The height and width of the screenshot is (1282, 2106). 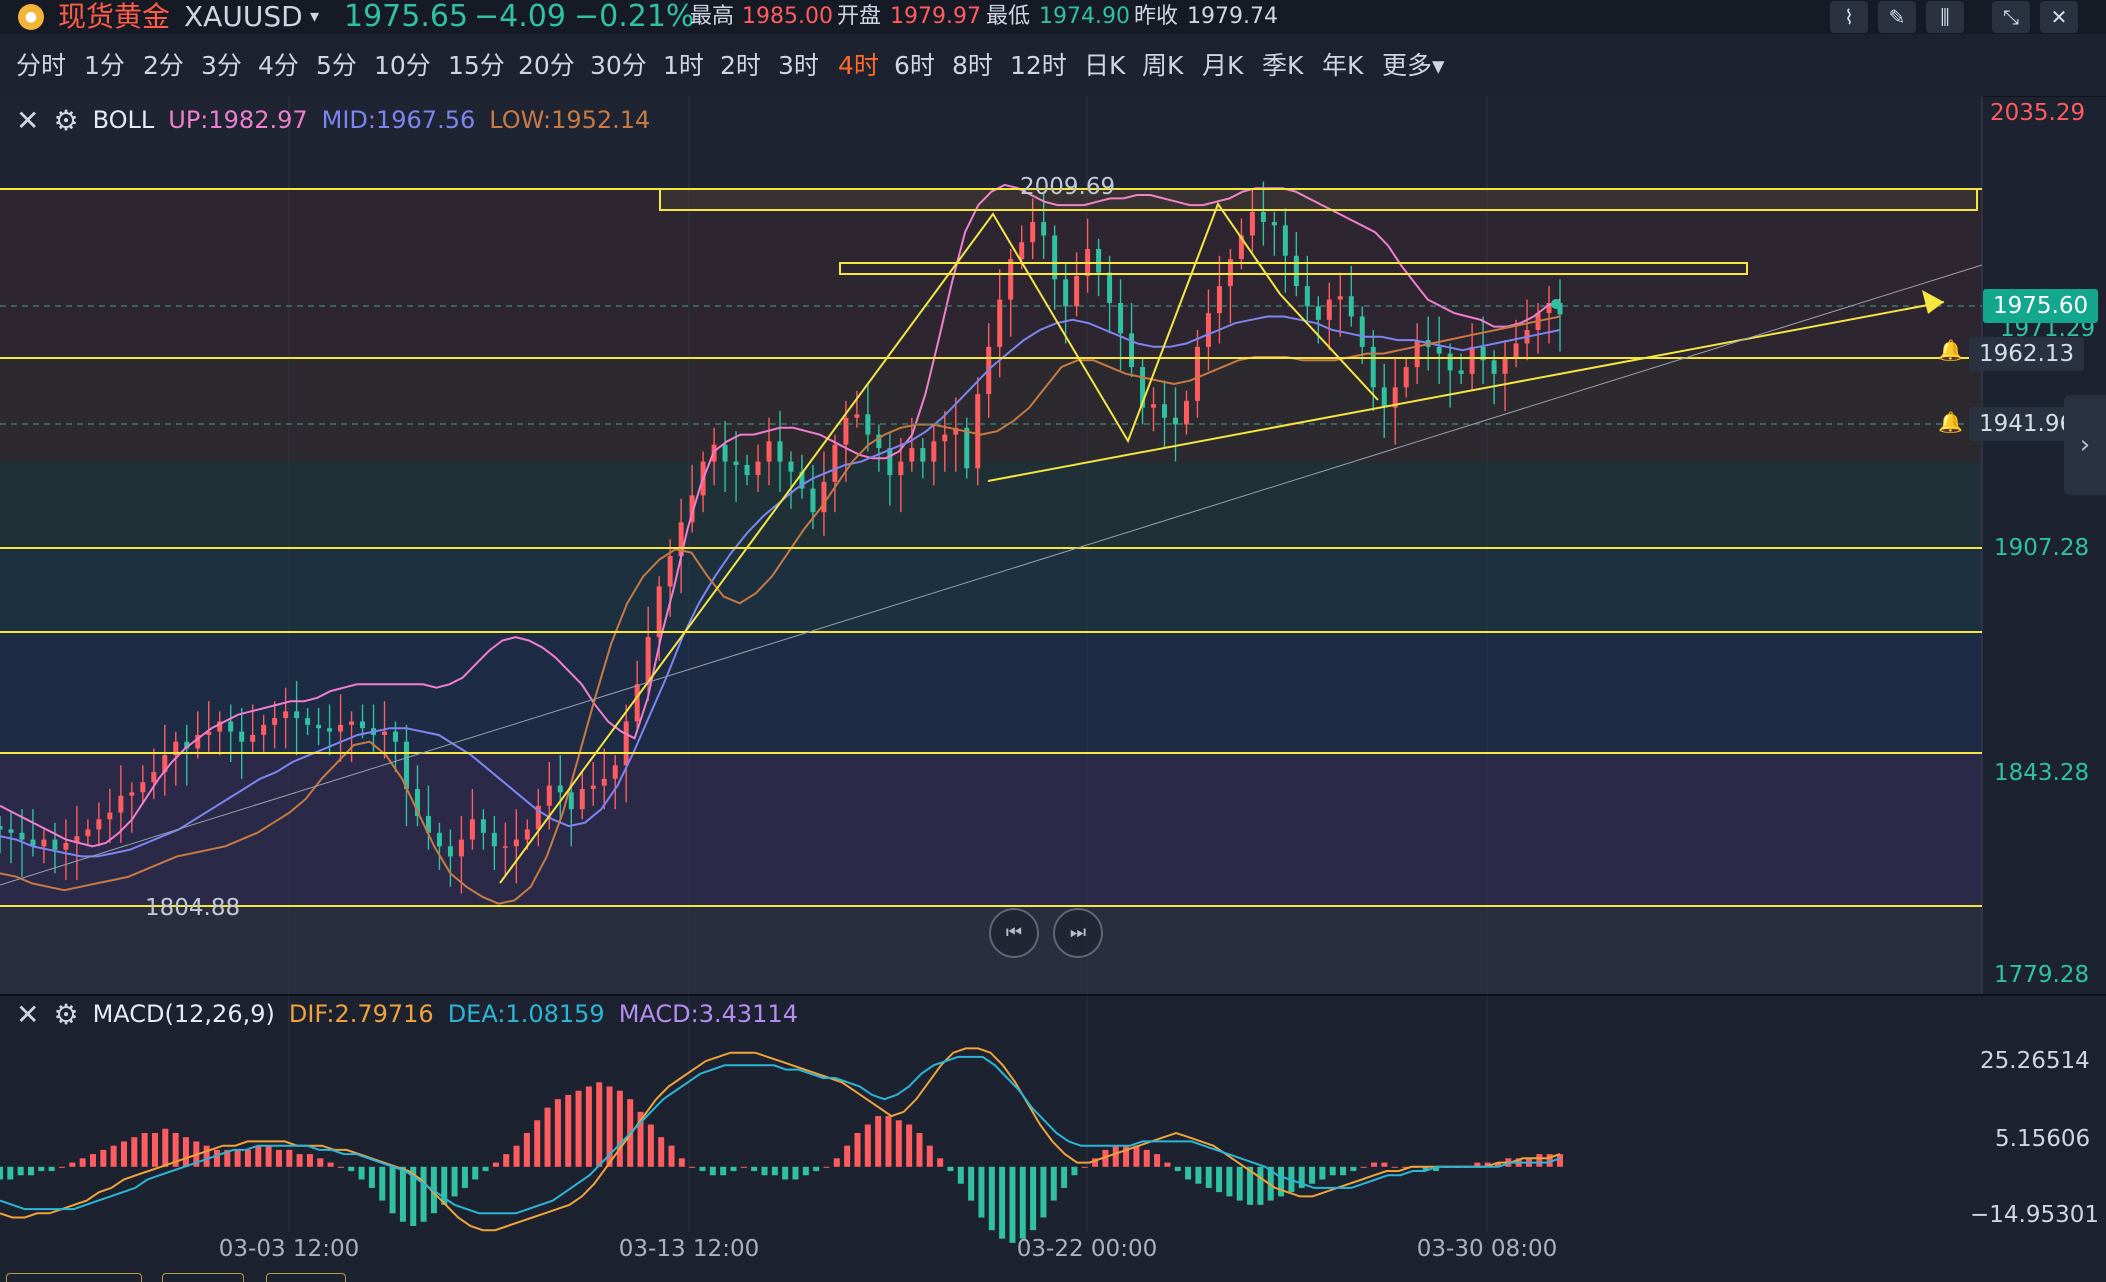 What do you see at coordinates (618, 65) in the screenshot?
I see `period-tab: 30分` at bounding box center [618, 65].